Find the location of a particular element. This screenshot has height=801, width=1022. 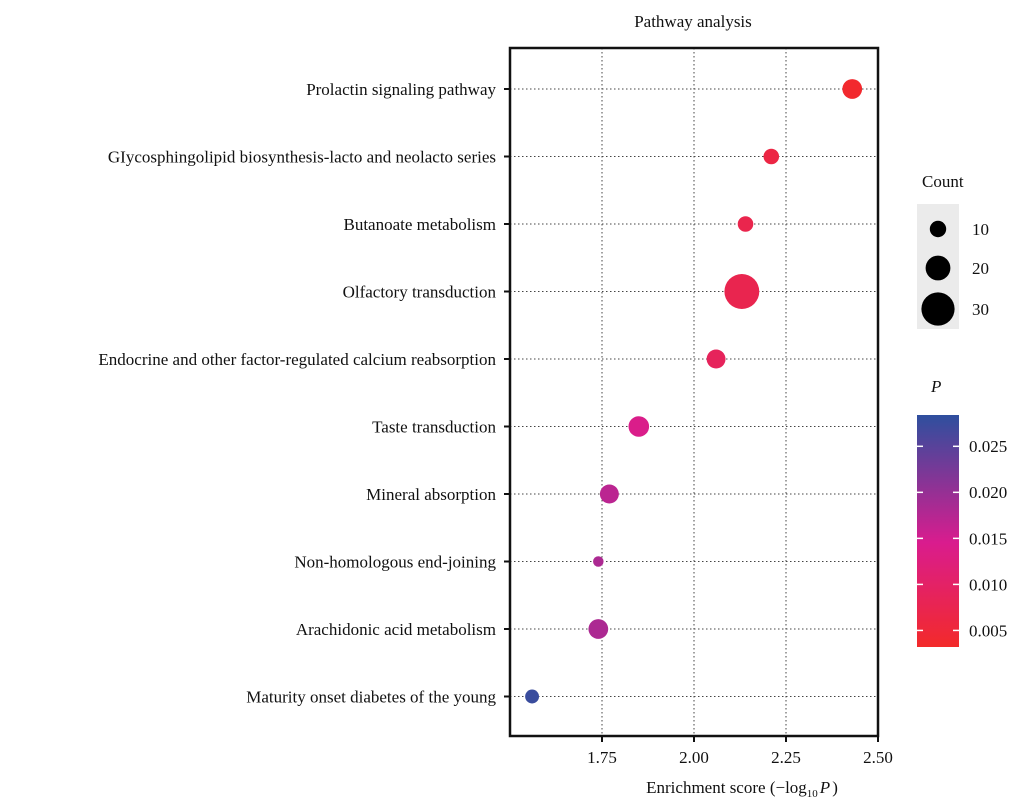

y-tick-label-0: Prolactin signaling pathway is located at coordinates (401, 89).